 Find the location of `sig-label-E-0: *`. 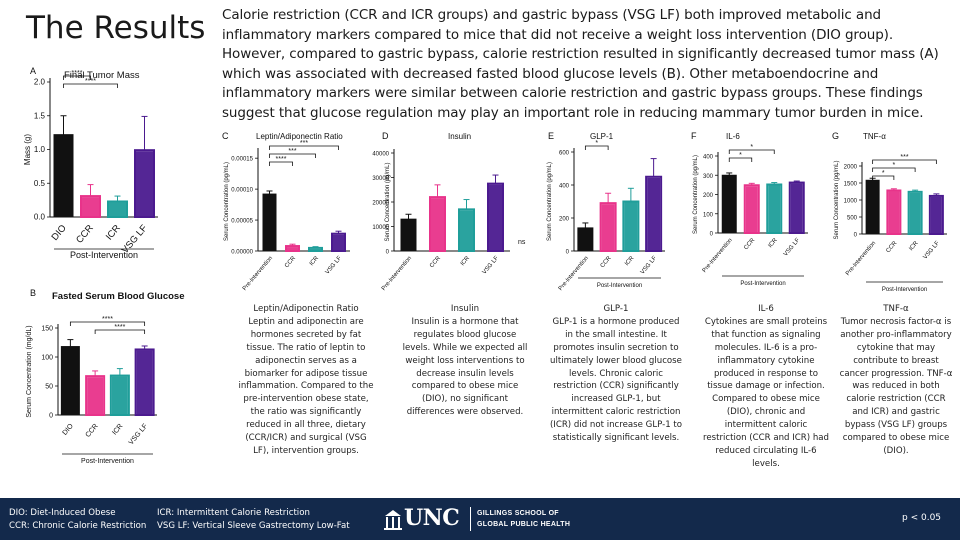

sig-label-E-0: * is located at coordinates (596, 143).